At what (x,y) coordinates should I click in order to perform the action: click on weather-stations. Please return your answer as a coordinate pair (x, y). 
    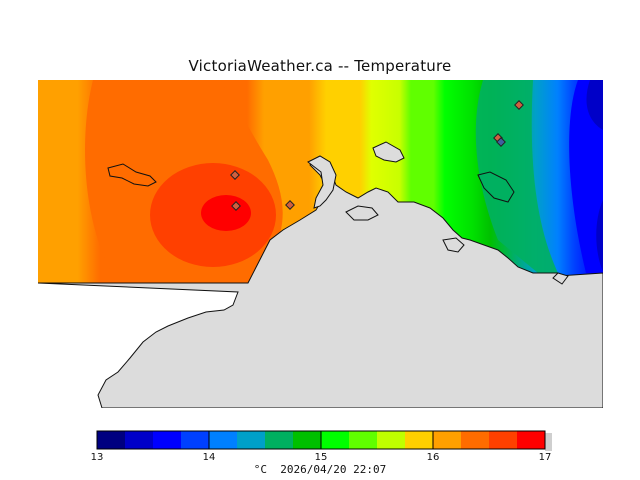
    Looking at the image, I should click on (377, 155).